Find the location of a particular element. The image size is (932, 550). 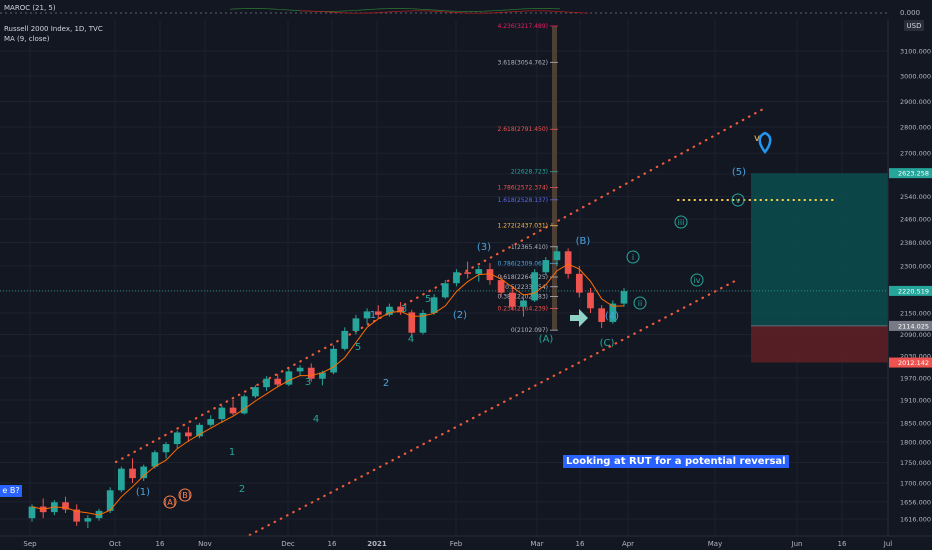

offscreen-label-tag: e B? is located at coordinates (11, 491).